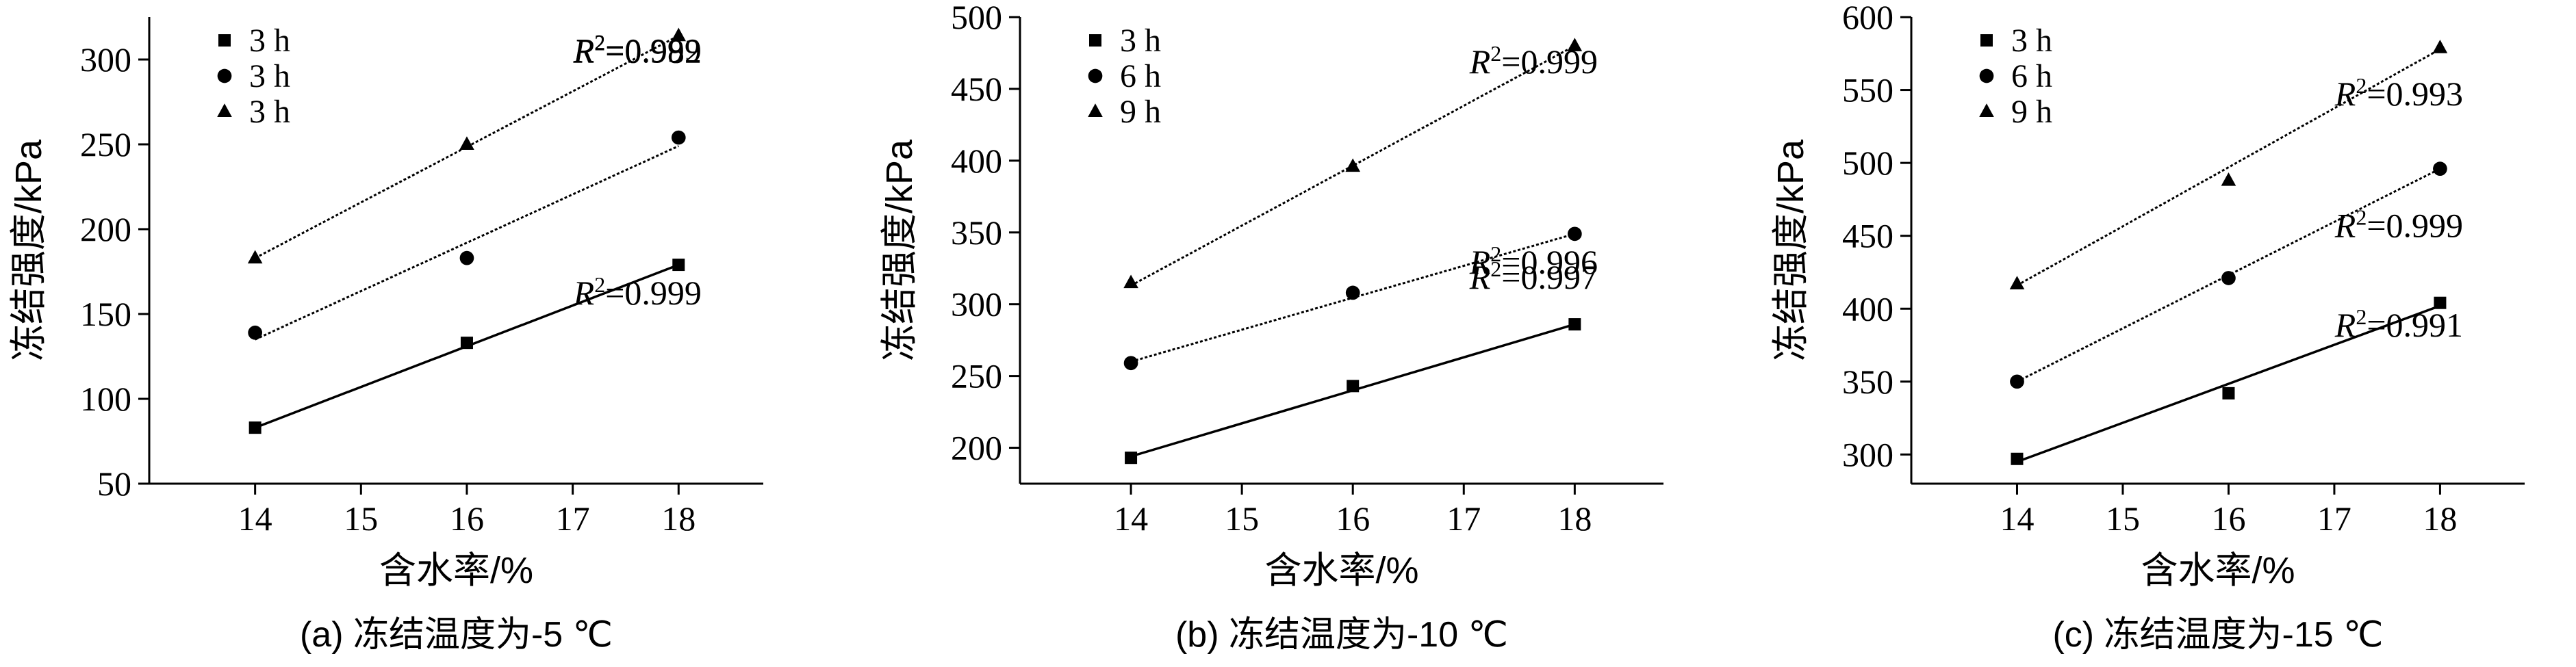  Describe the element at coordinates (114, 484) in the screenshot. I see `y-tick-label: 50` at that location.